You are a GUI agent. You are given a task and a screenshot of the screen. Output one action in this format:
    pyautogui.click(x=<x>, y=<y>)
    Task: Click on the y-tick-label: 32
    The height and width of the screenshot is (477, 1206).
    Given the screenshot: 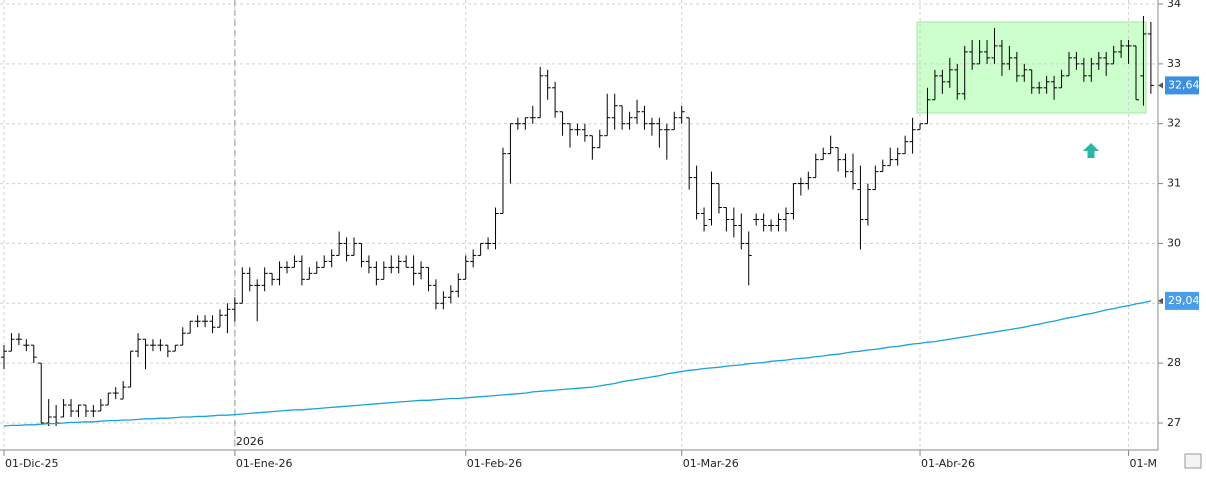 What is the action you would take?
    pyautogui.click(x=1174, y=123)
    